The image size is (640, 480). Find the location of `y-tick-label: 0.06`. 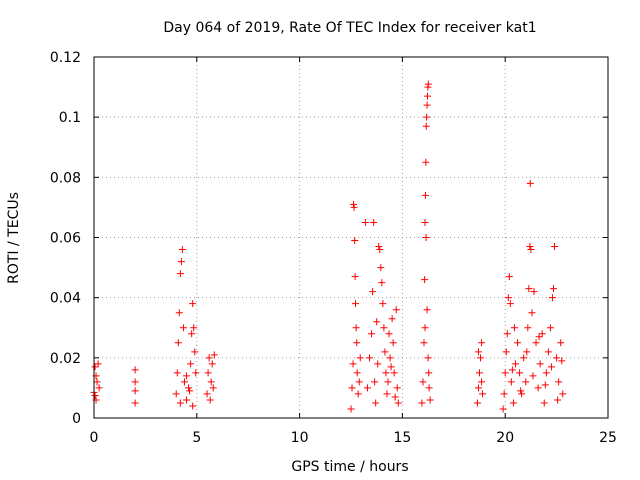

y-tick-label: 0.06 is located at coordinates (65, 239).